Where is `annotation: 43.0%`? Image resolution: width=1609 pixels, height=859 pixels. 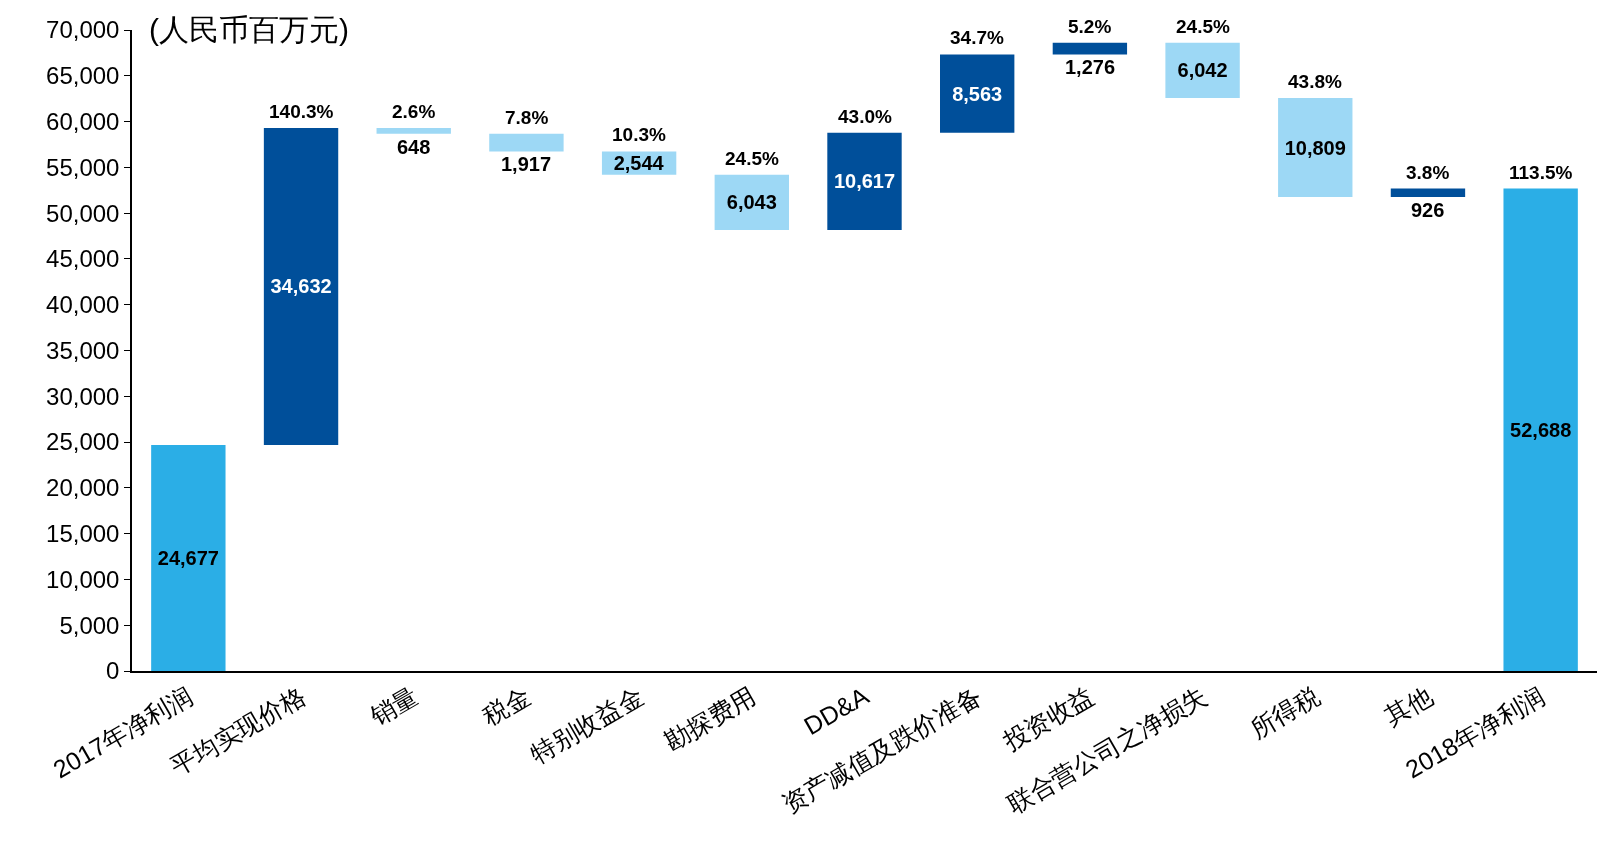
annotation: 43.0% is located at coordinates (865, 116).